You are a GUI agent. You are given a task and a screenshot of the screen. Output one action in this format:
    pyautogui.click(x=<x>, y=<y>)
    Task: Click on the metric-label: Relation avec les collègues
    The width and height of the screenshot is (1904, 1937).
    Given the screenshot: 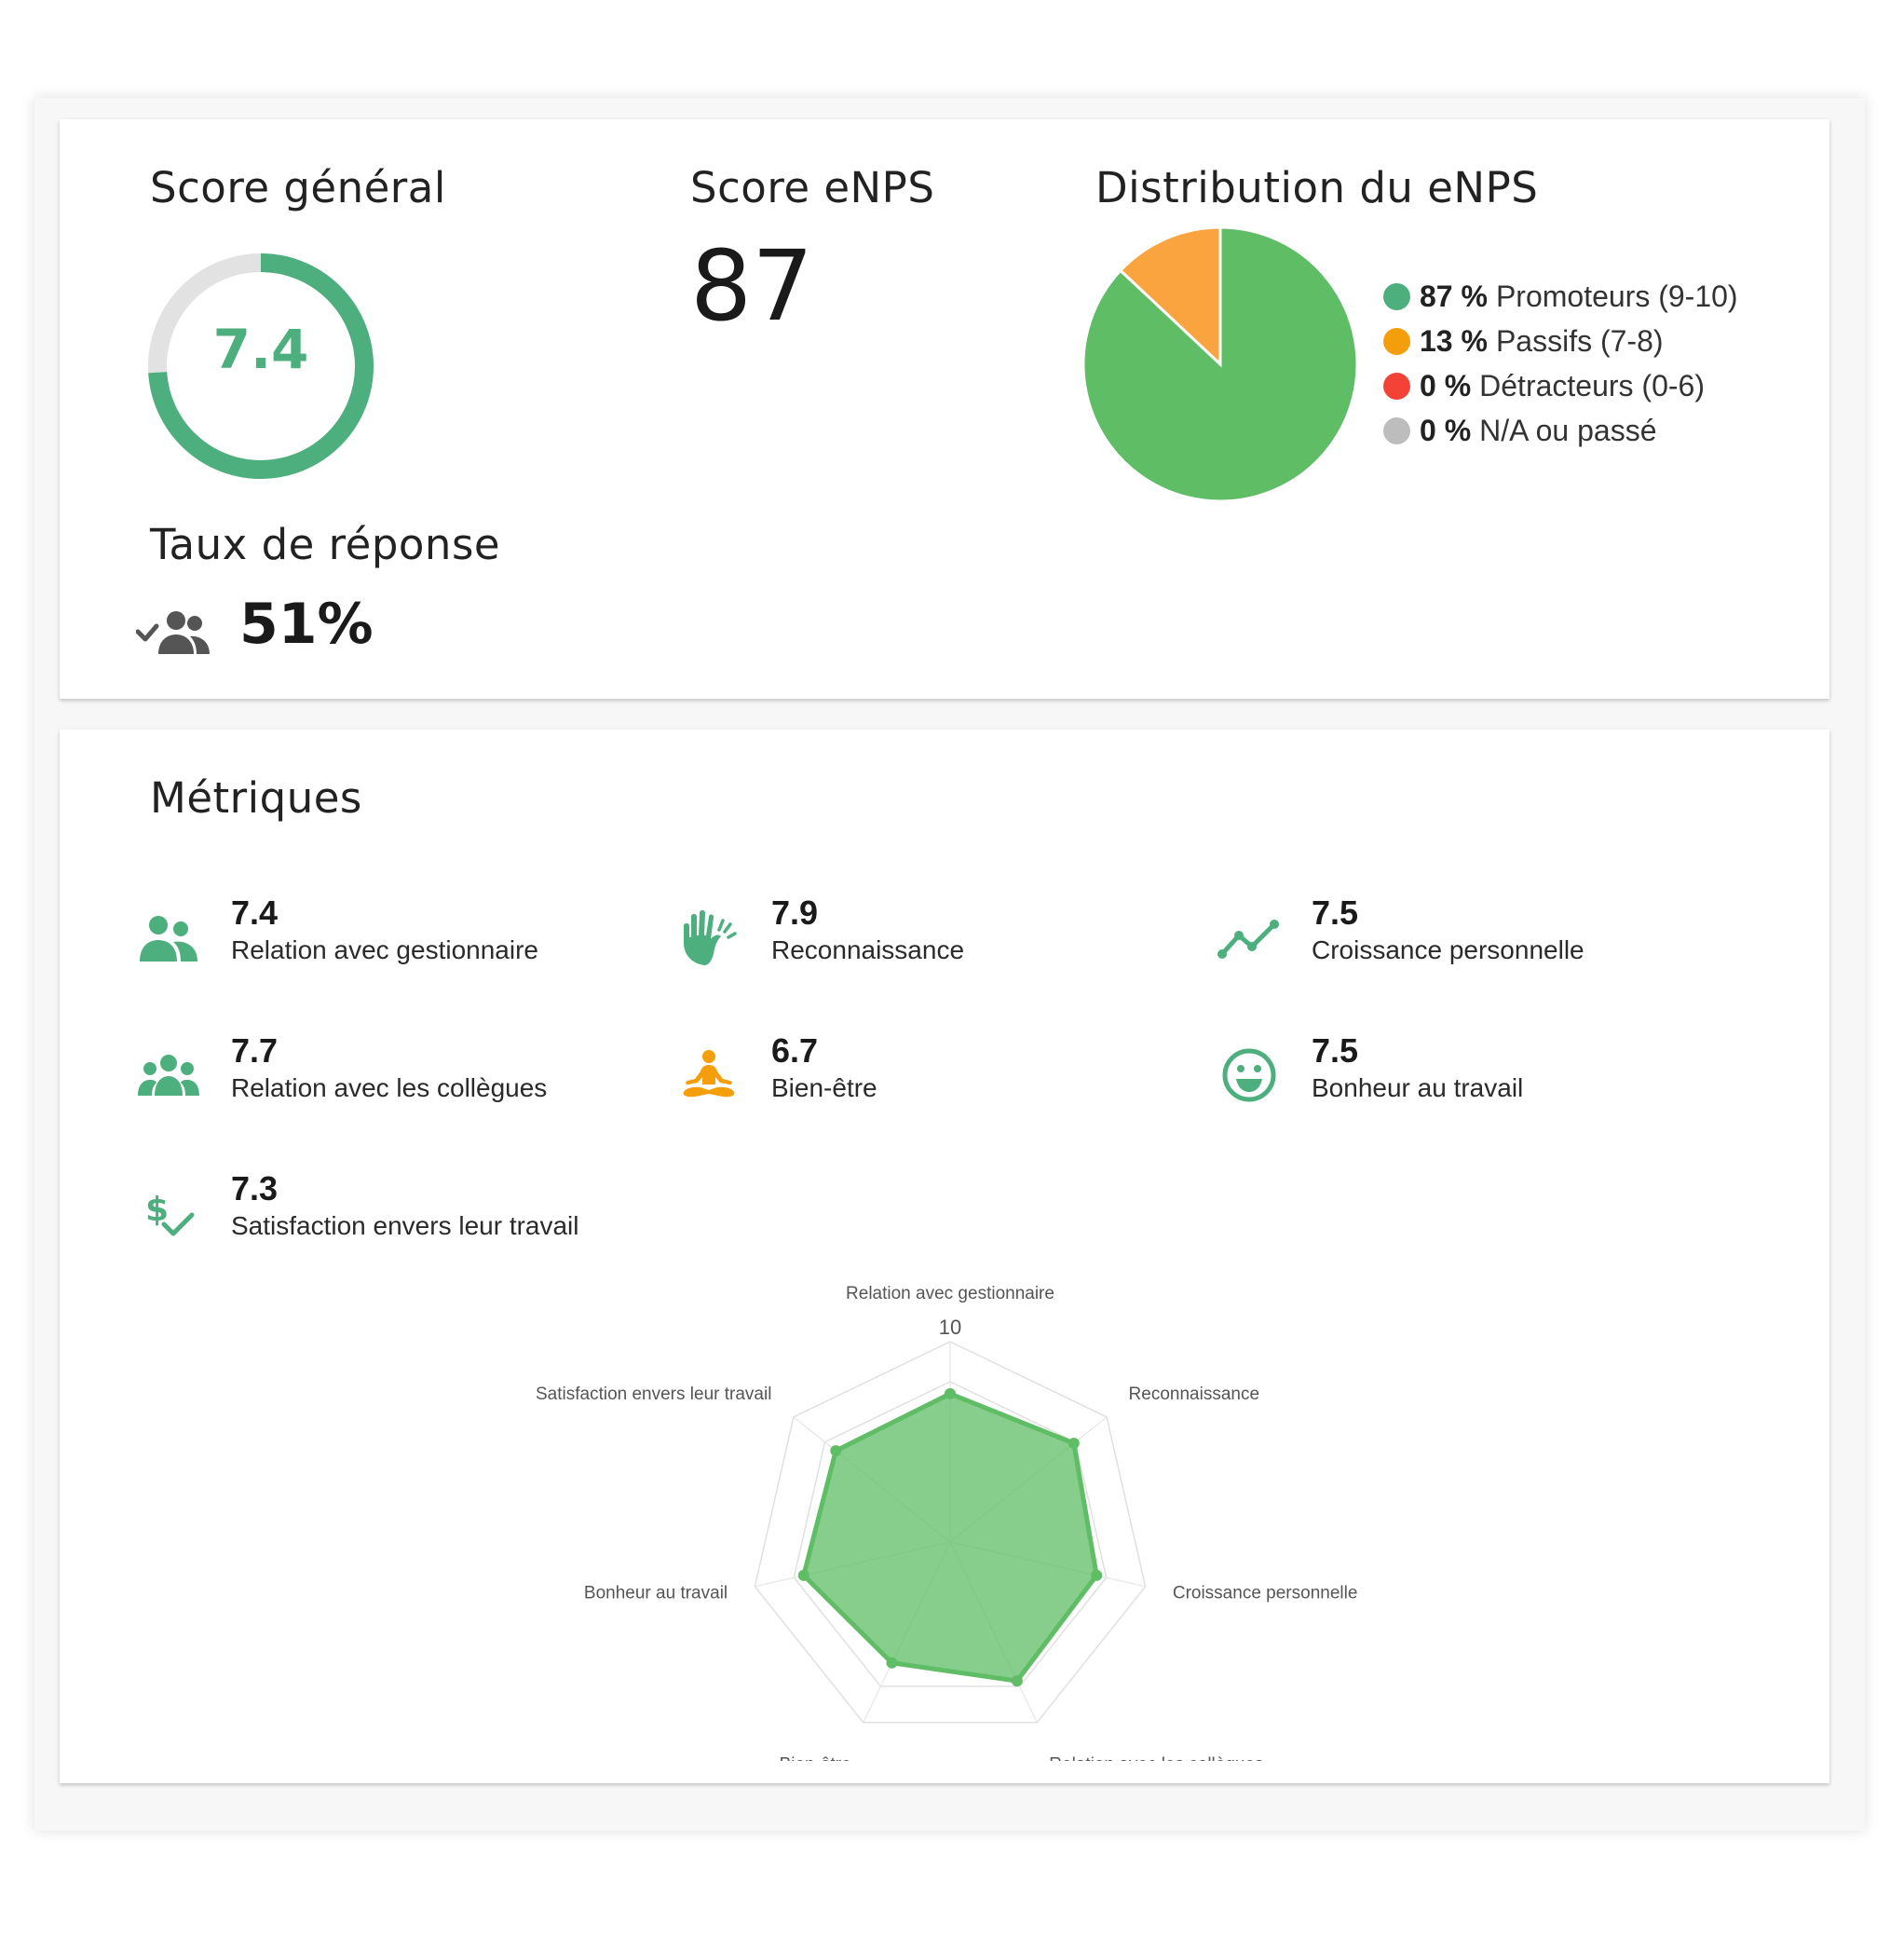 What is the action you would take?
    pyautogui.click(x=389, y=1087)
    